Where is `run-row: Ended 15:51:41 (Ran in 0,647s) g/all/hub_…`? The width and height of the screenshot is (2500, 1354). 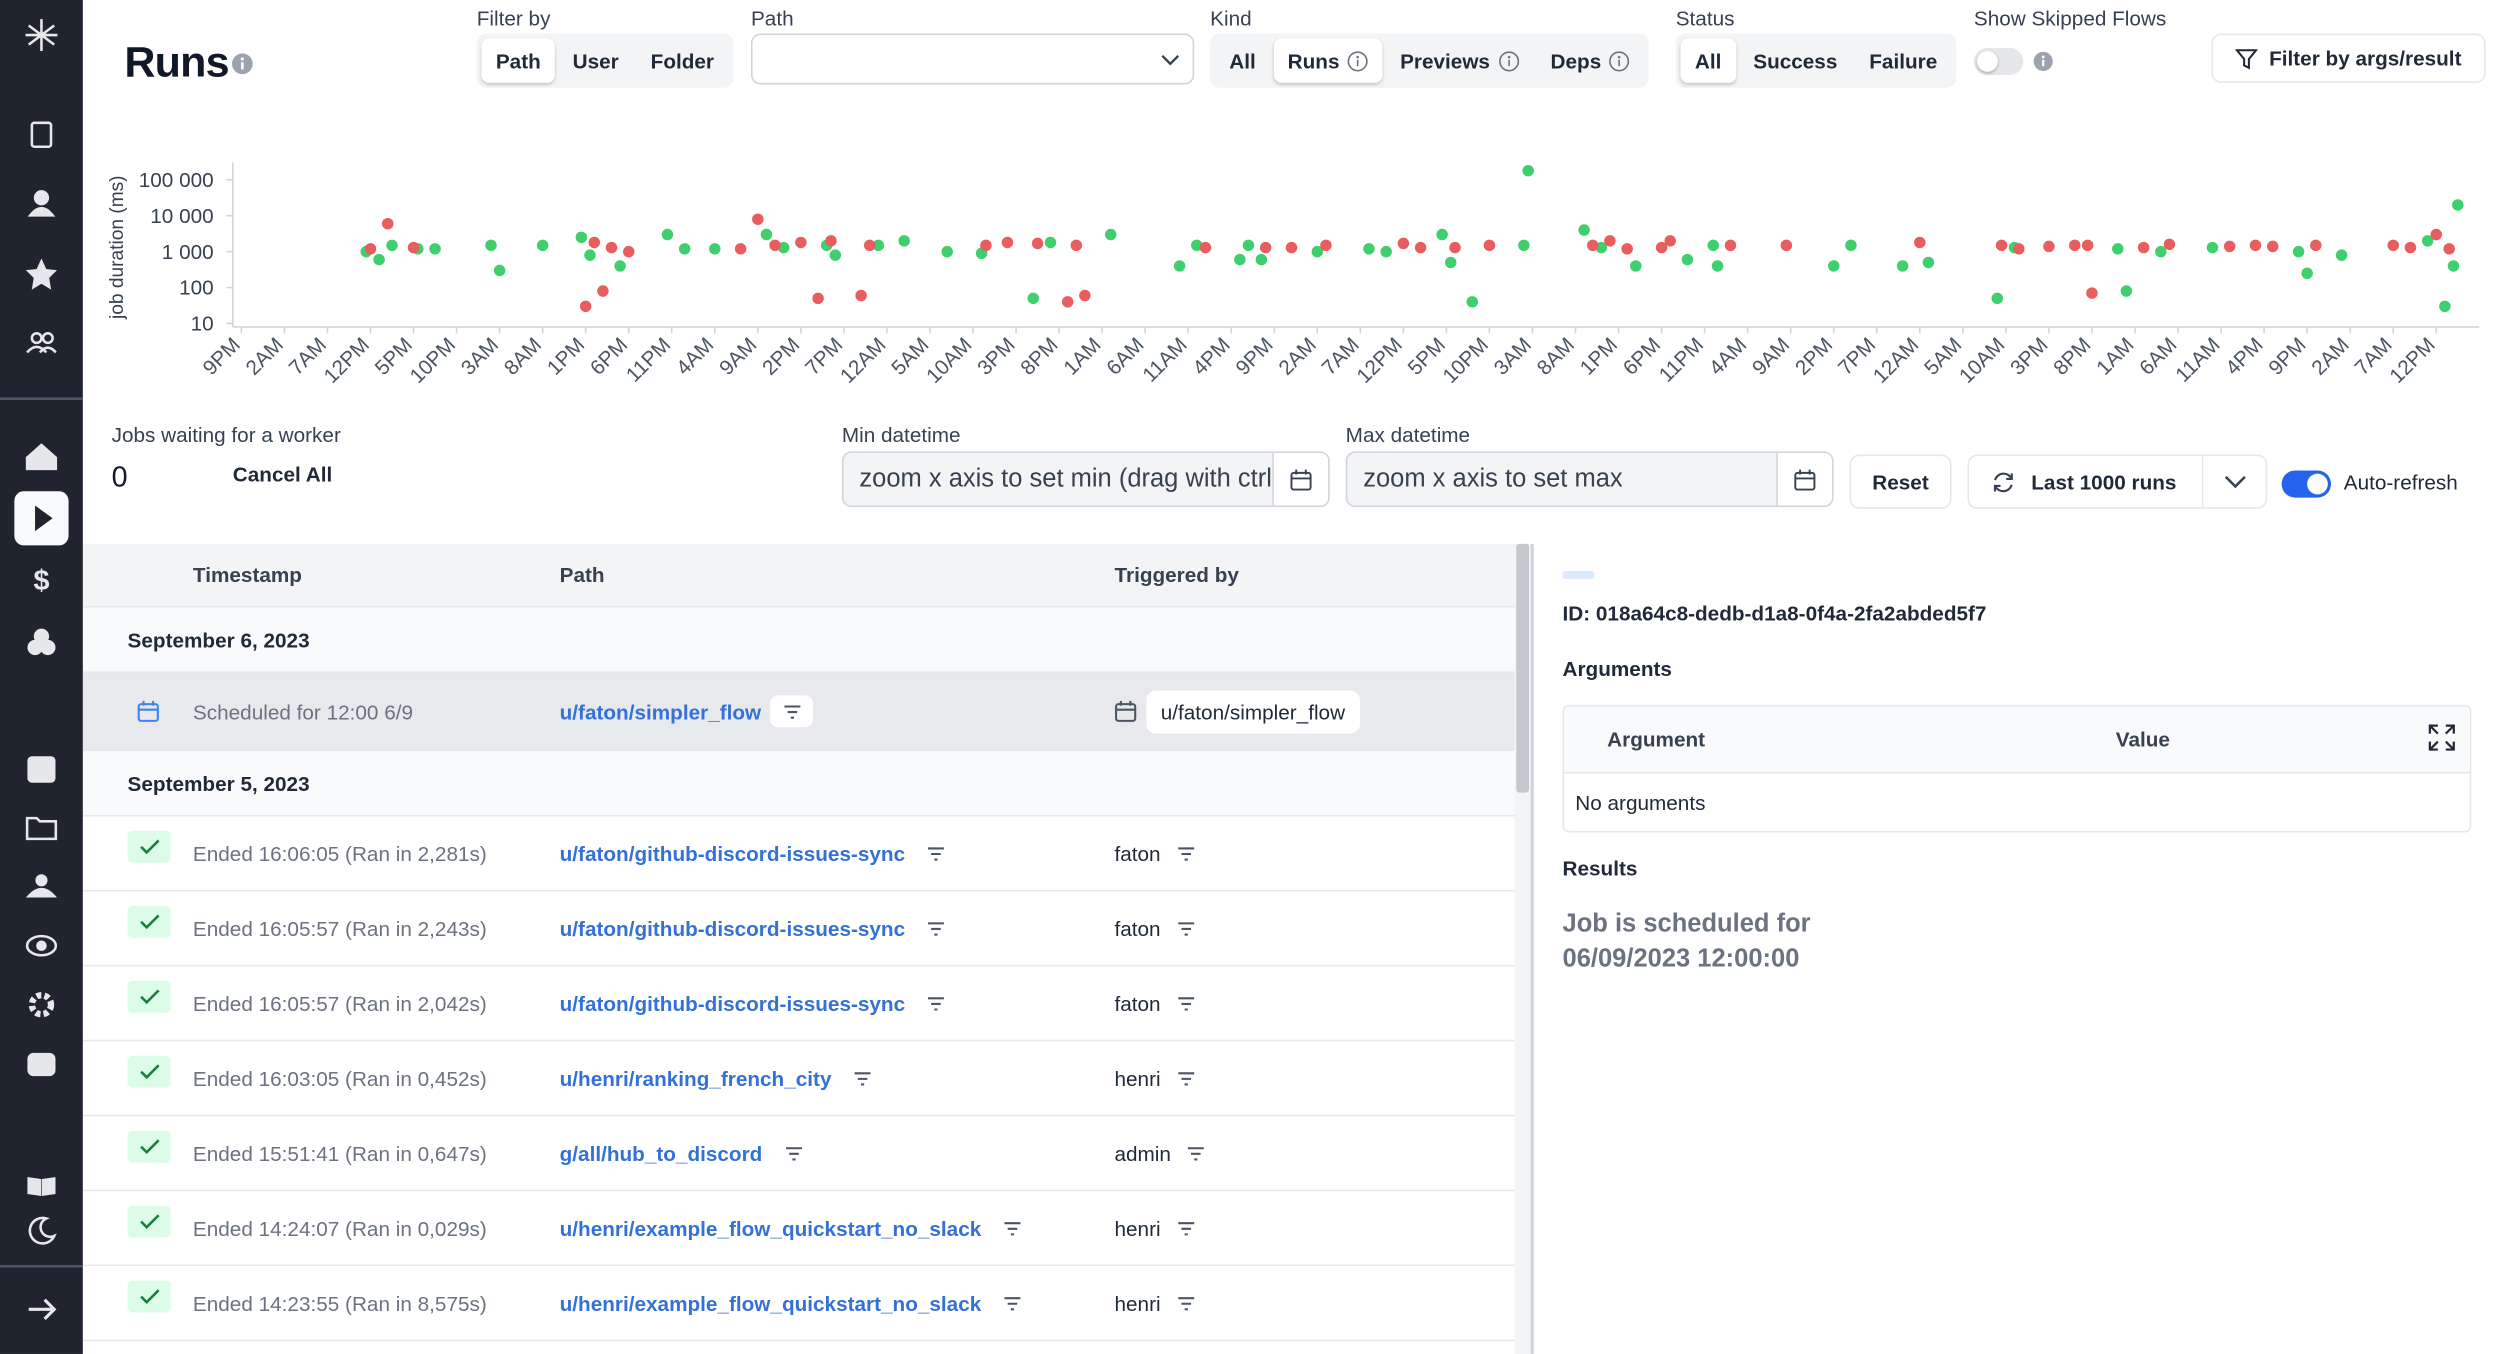
run-row: Ended 15:51:41 (Ran in 0,647s) g/all/hub_… is located at coordinates (798, 1154).